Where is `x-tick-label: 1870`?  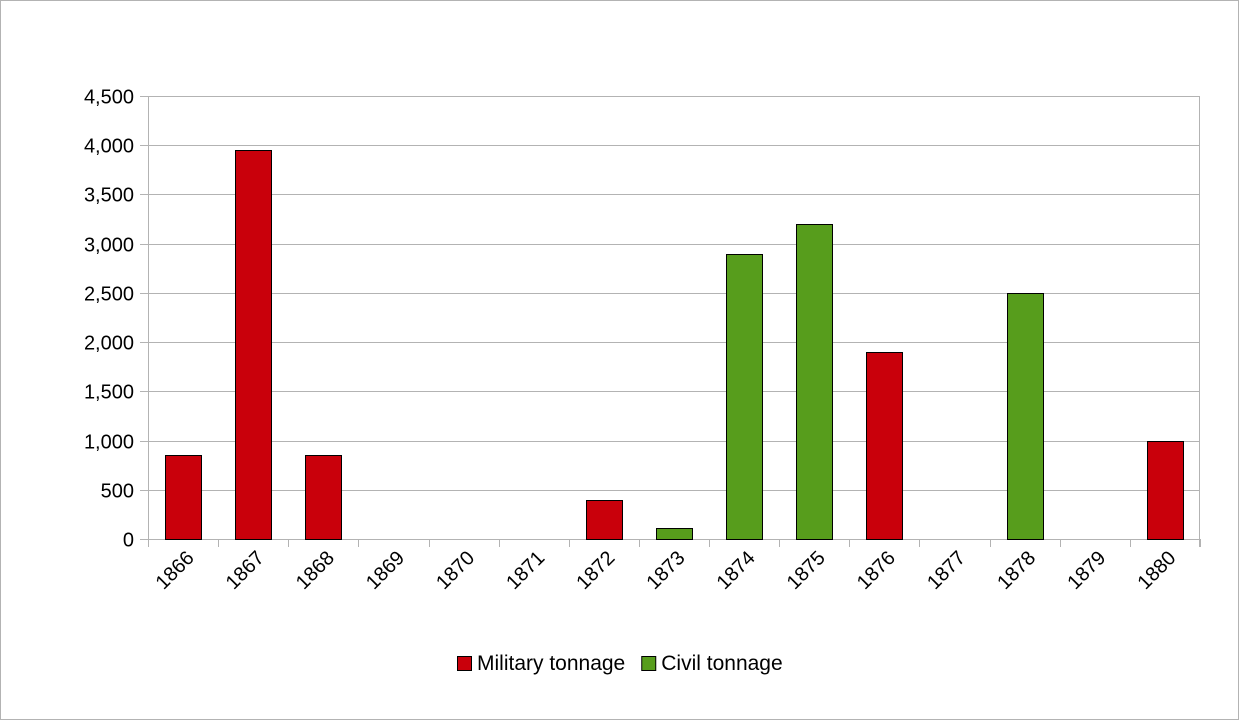
x-tick-label: 1870 is located at coordinates (455, 570).